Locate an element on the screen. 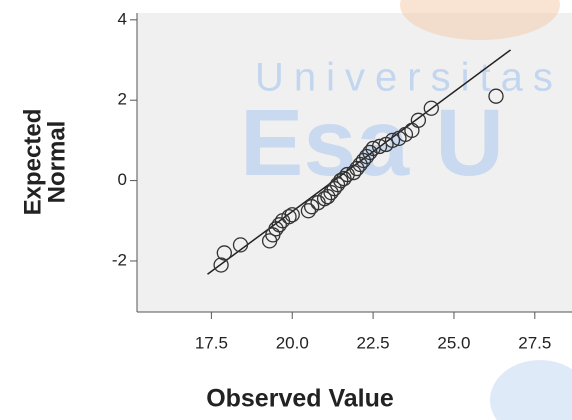  watermark-text: Esa U is located at coordinates (372, 143).